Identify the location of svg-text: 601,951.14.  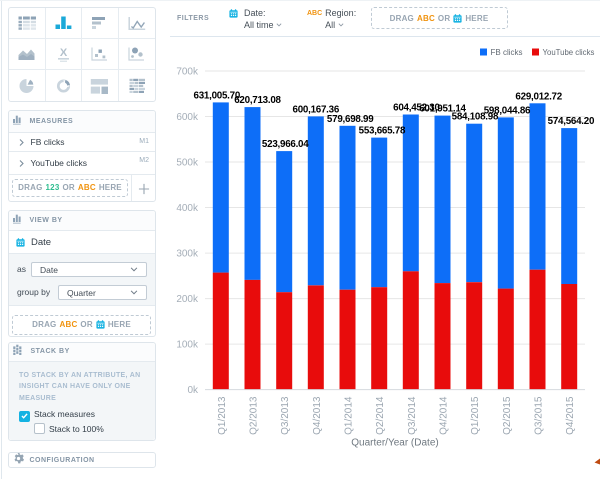
(442, 109).